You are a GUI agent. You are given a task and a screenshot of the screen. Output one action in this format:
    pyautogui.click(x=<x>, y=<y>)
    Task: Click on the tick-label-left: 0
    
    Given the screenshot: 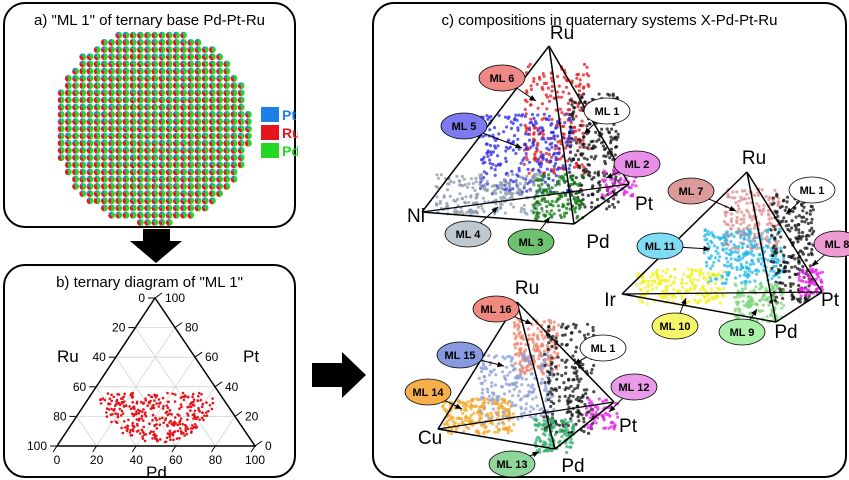 What is the action you would take?
    pyautogui.click(x=141, y=298)
    